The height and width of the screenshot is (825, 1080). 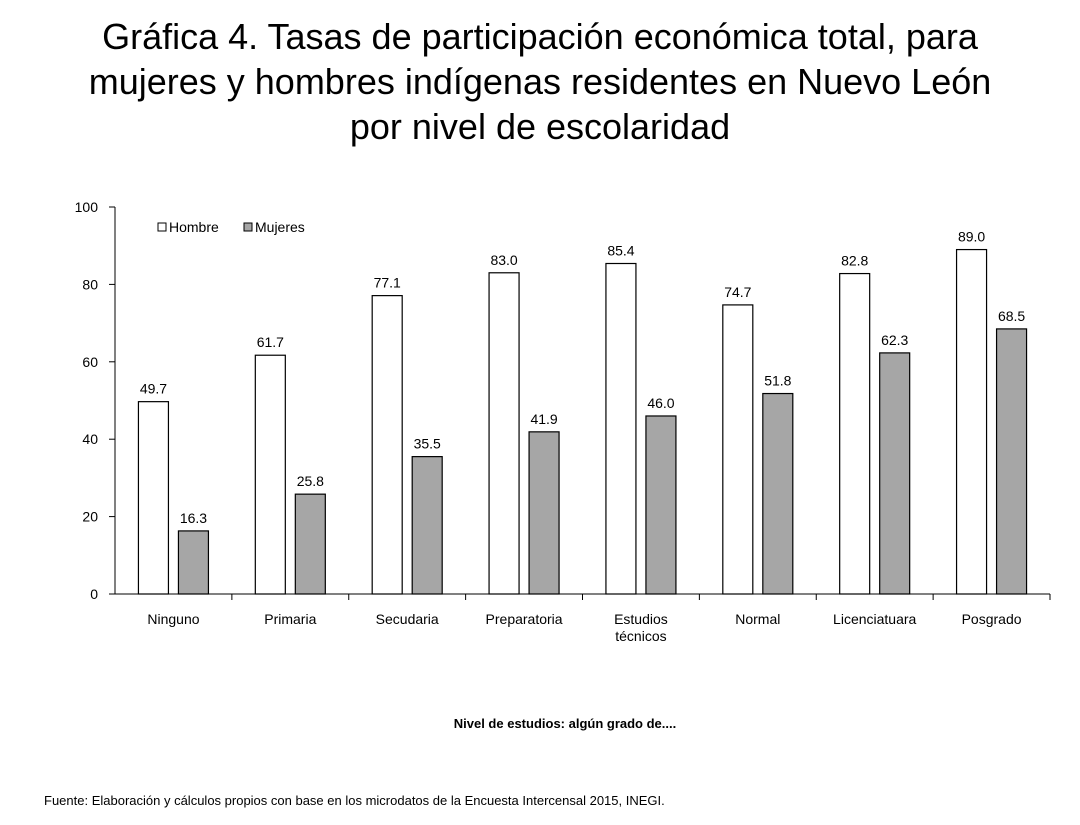 I want to click on x-tick-label: Preparatoria, so click(x=524, y=619).